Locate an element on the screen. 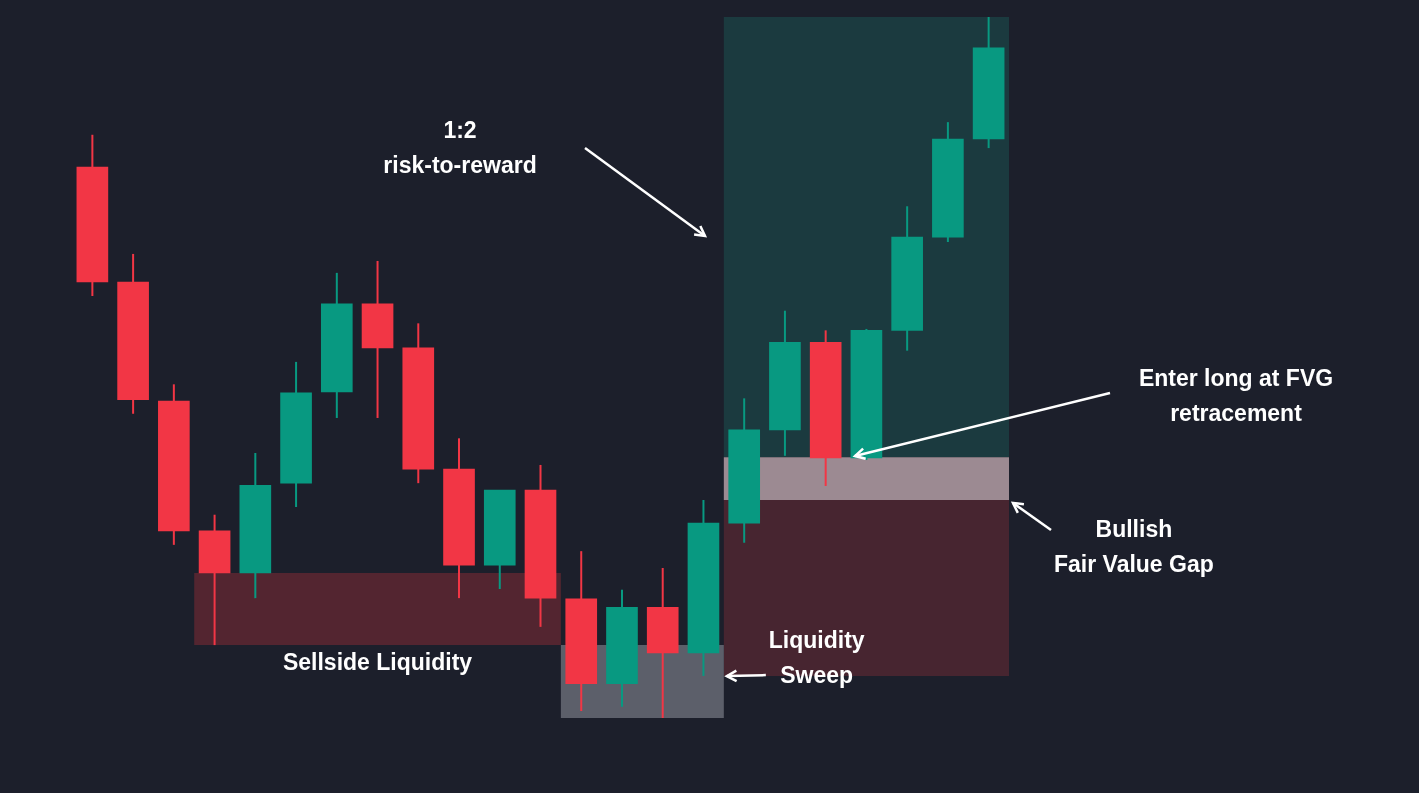 This screenshot has width=1419, height=793. text: Enter long at FVG retracement is located at coordinates (1236, 396).